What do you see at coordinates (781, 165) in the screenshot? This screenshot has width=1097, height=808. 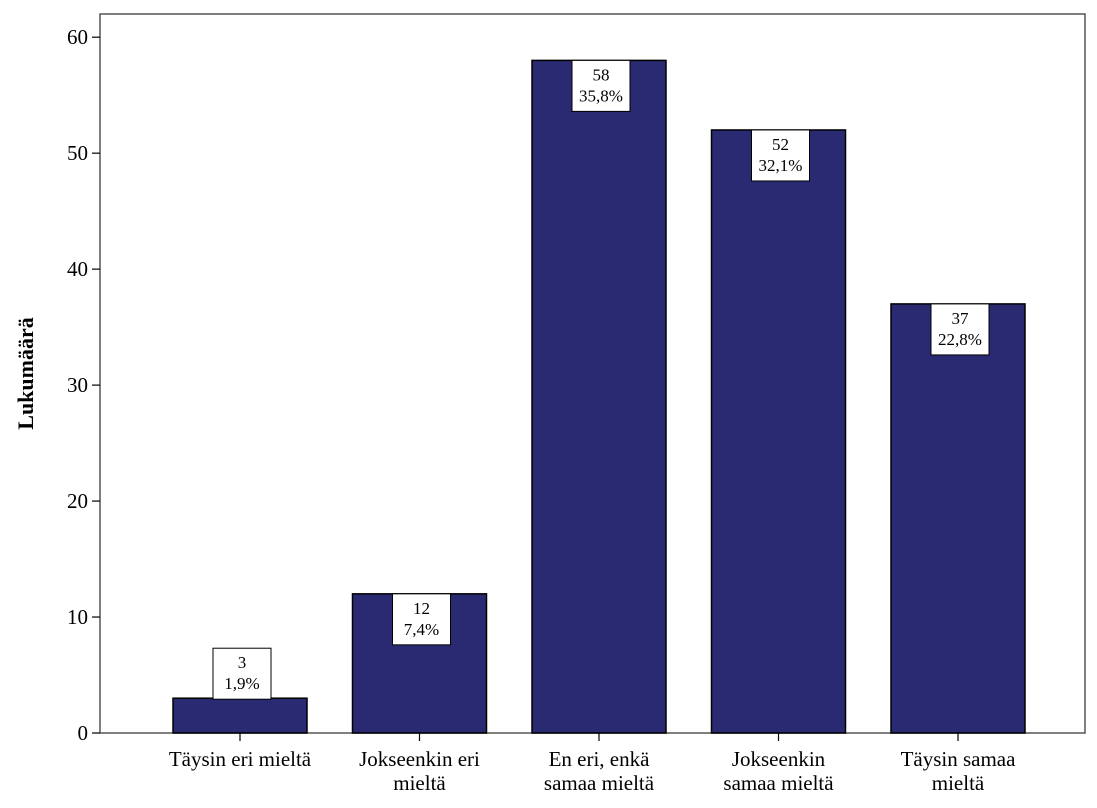 I see `data-label-percent-4: 32,1%` at bounding box center [781, 165].